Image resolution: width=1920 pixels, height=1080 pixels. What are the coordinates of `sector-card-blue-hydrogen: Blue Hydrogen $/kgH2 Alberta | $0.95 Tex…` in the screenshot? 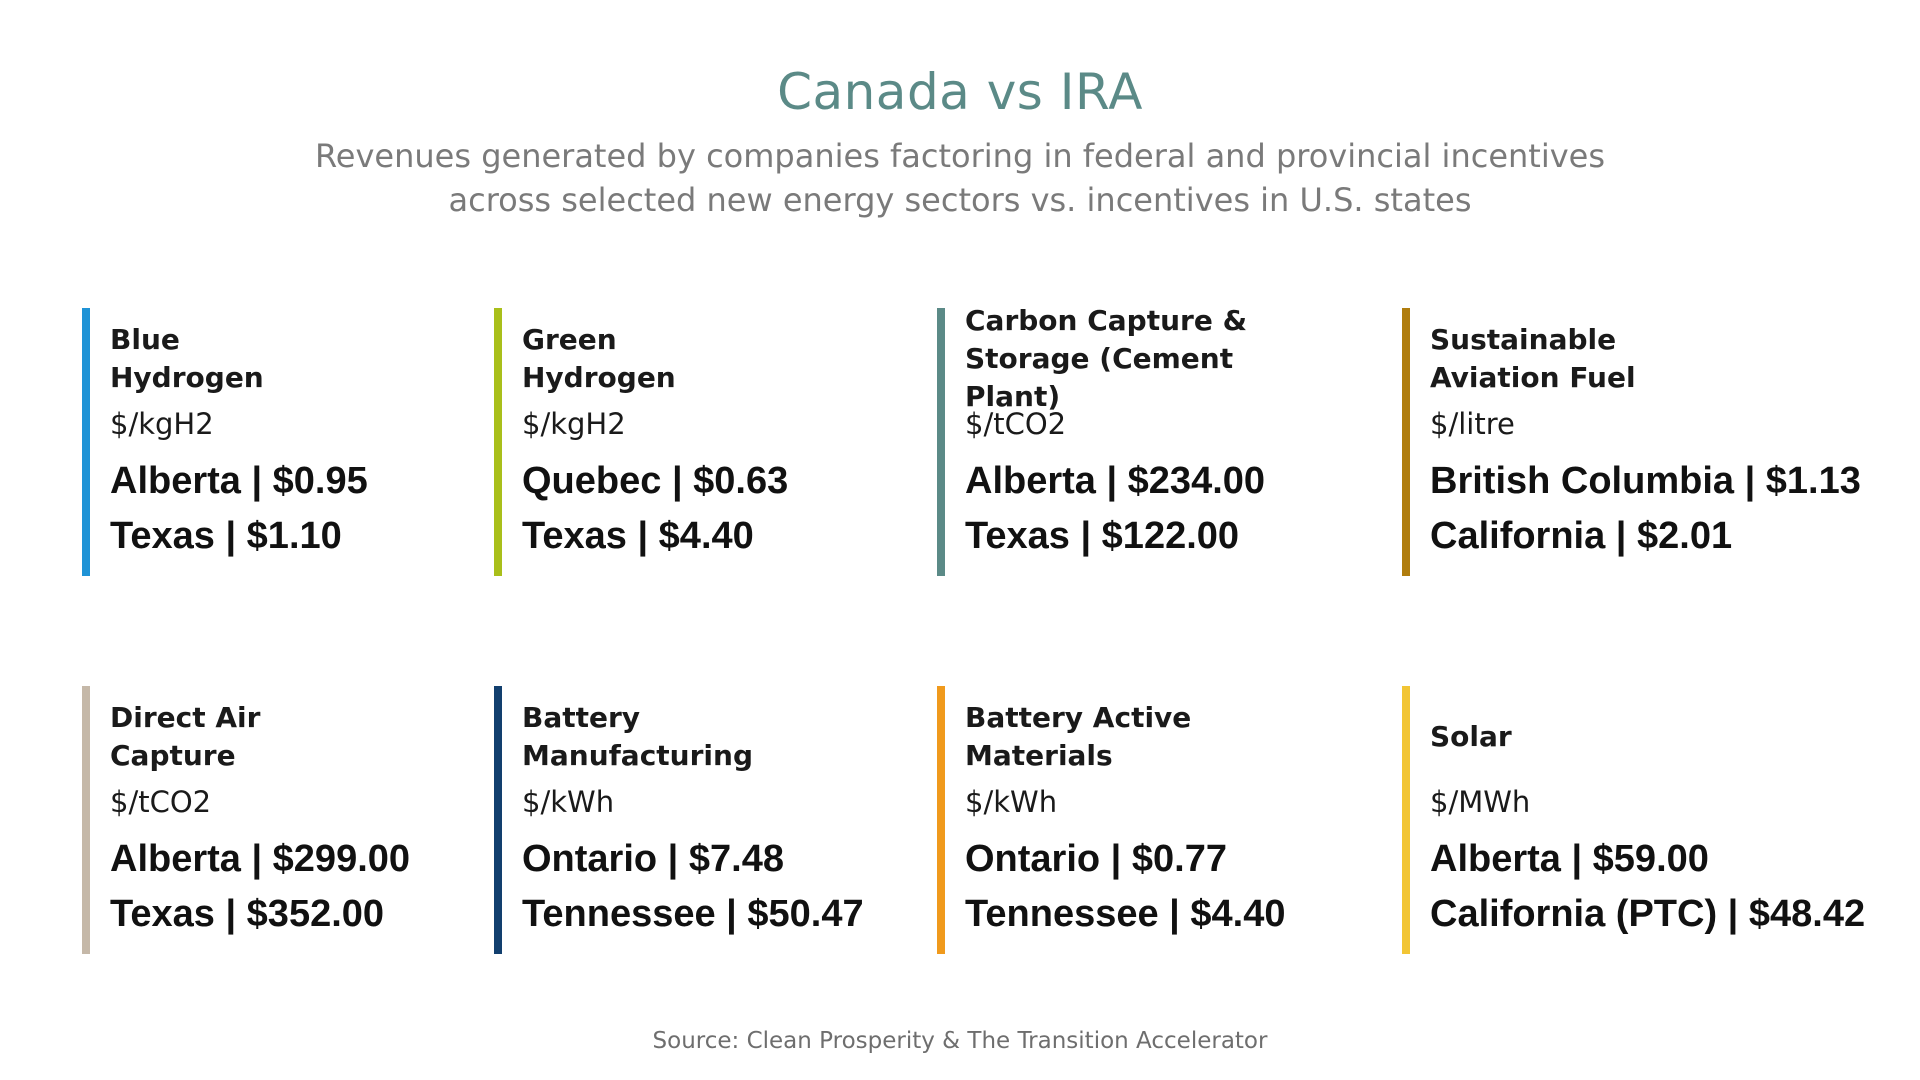 It's located at (282, 442).